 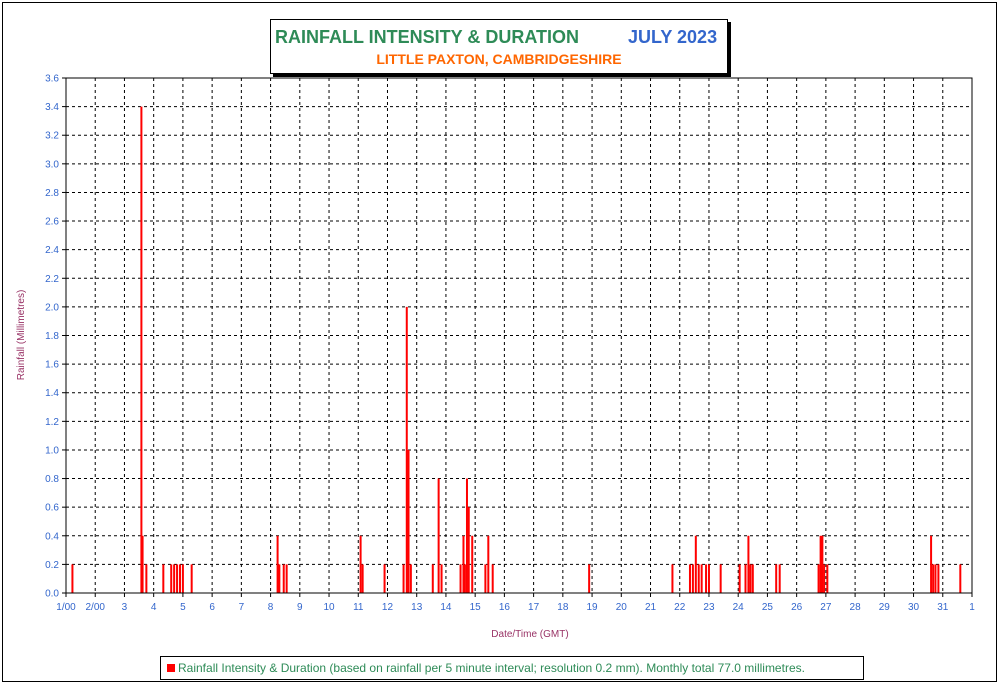 What do you see at coordinates (768, 607) in the screenshot?
I see `x-tick-label: 25` at bounding box center [768, 607].